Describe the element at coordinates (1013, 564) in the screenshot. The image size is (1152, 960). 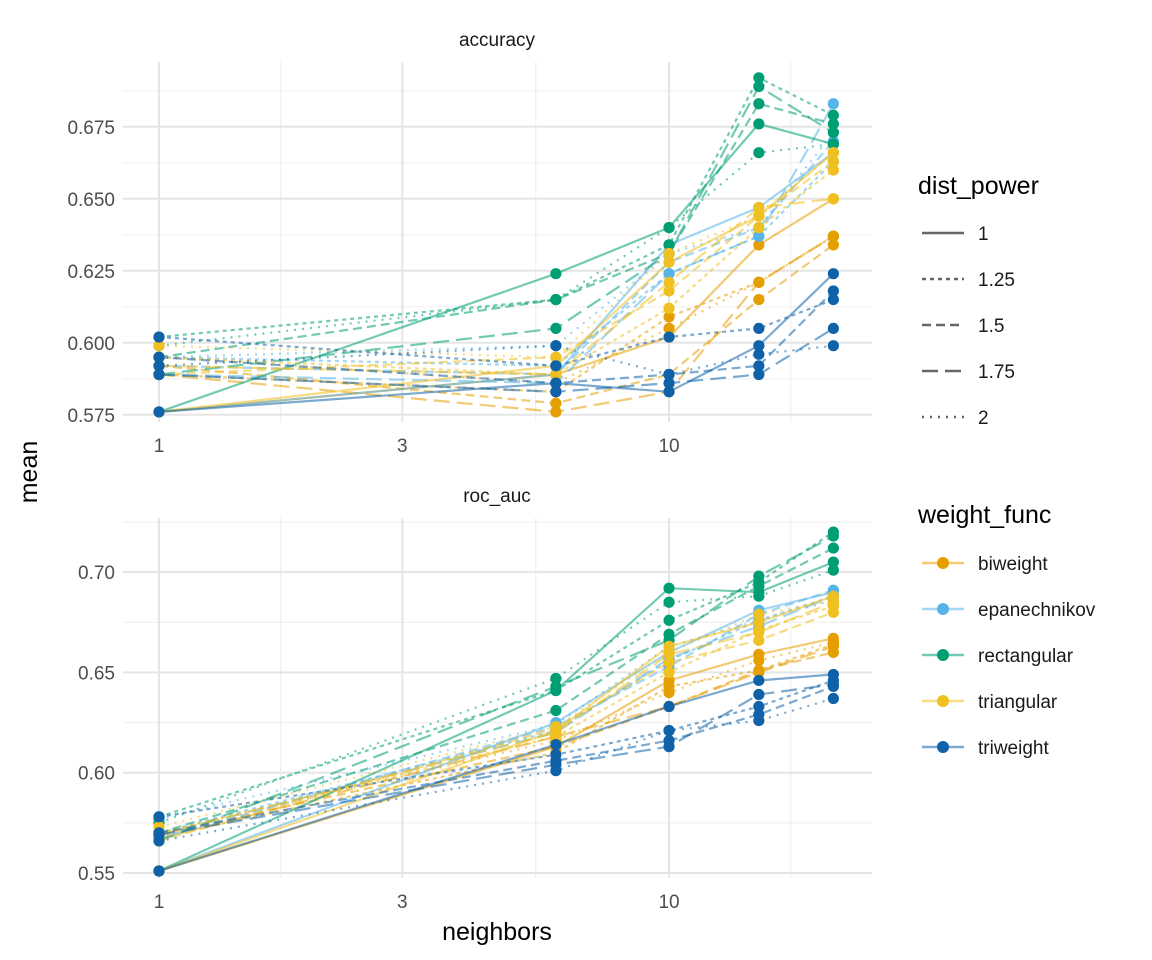
I see `legend-label: biweight` at that location.